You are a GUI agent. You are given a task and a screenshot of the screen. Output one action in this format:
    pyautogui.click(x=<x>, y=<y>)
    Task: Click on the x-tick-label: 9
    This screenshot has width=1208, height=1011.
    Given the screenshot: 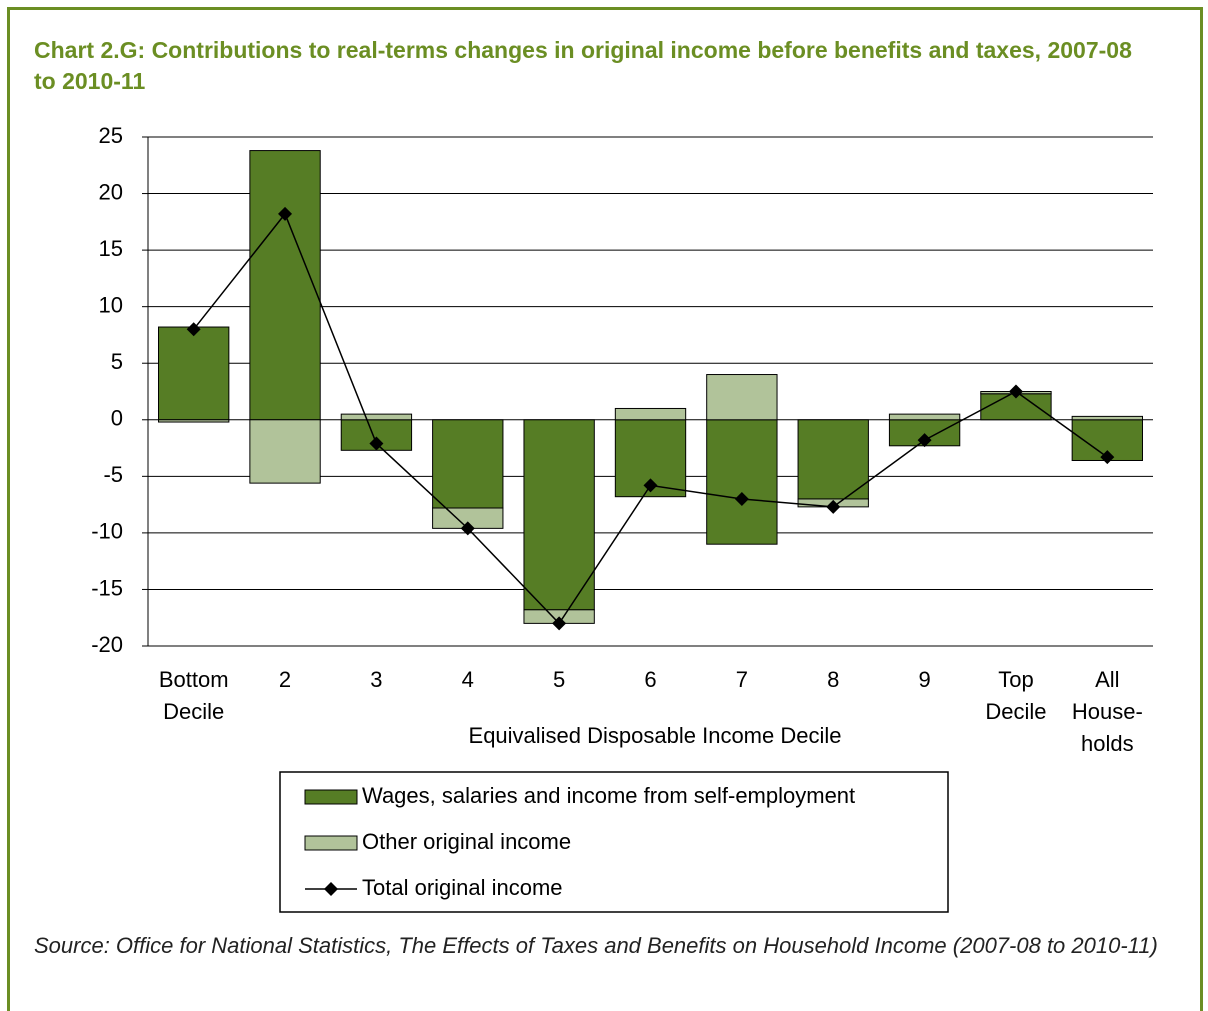 What is the action you would take?
    pyautogui.click(x=924, y=679)
    